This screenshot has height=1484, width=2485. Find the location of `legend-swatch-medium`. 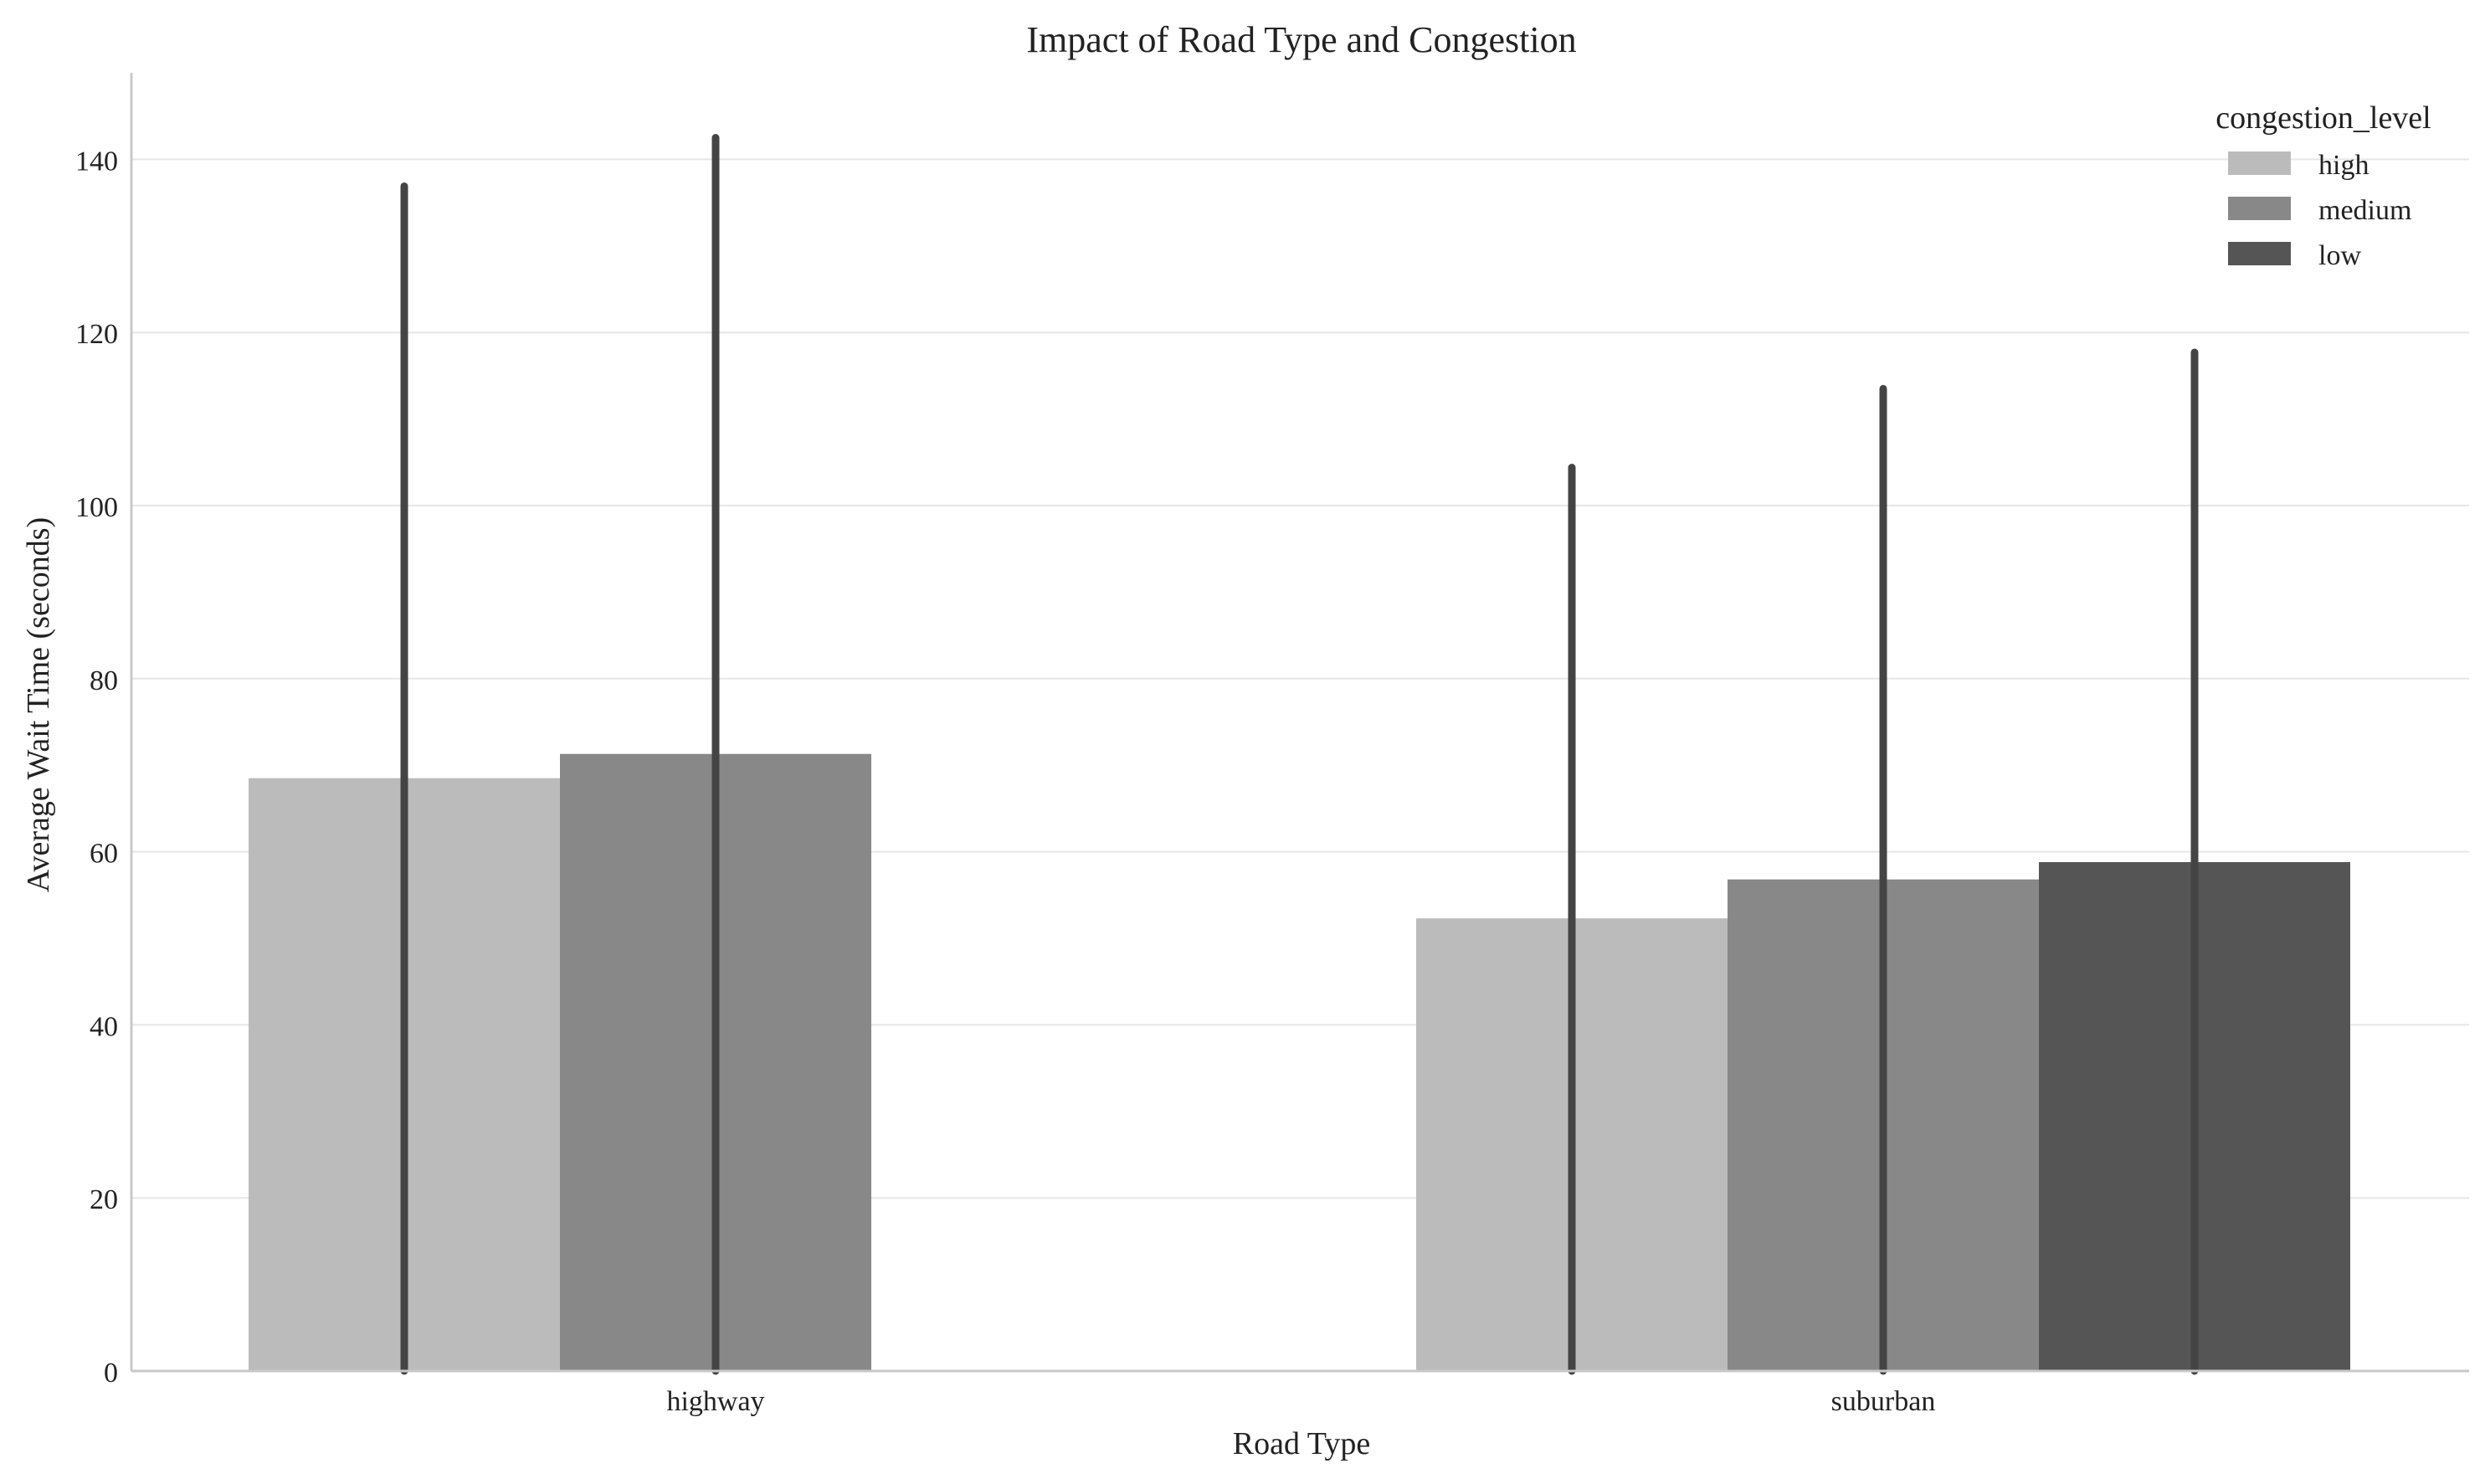

legend-swatch-medium is located at coordinates (2259, 209).